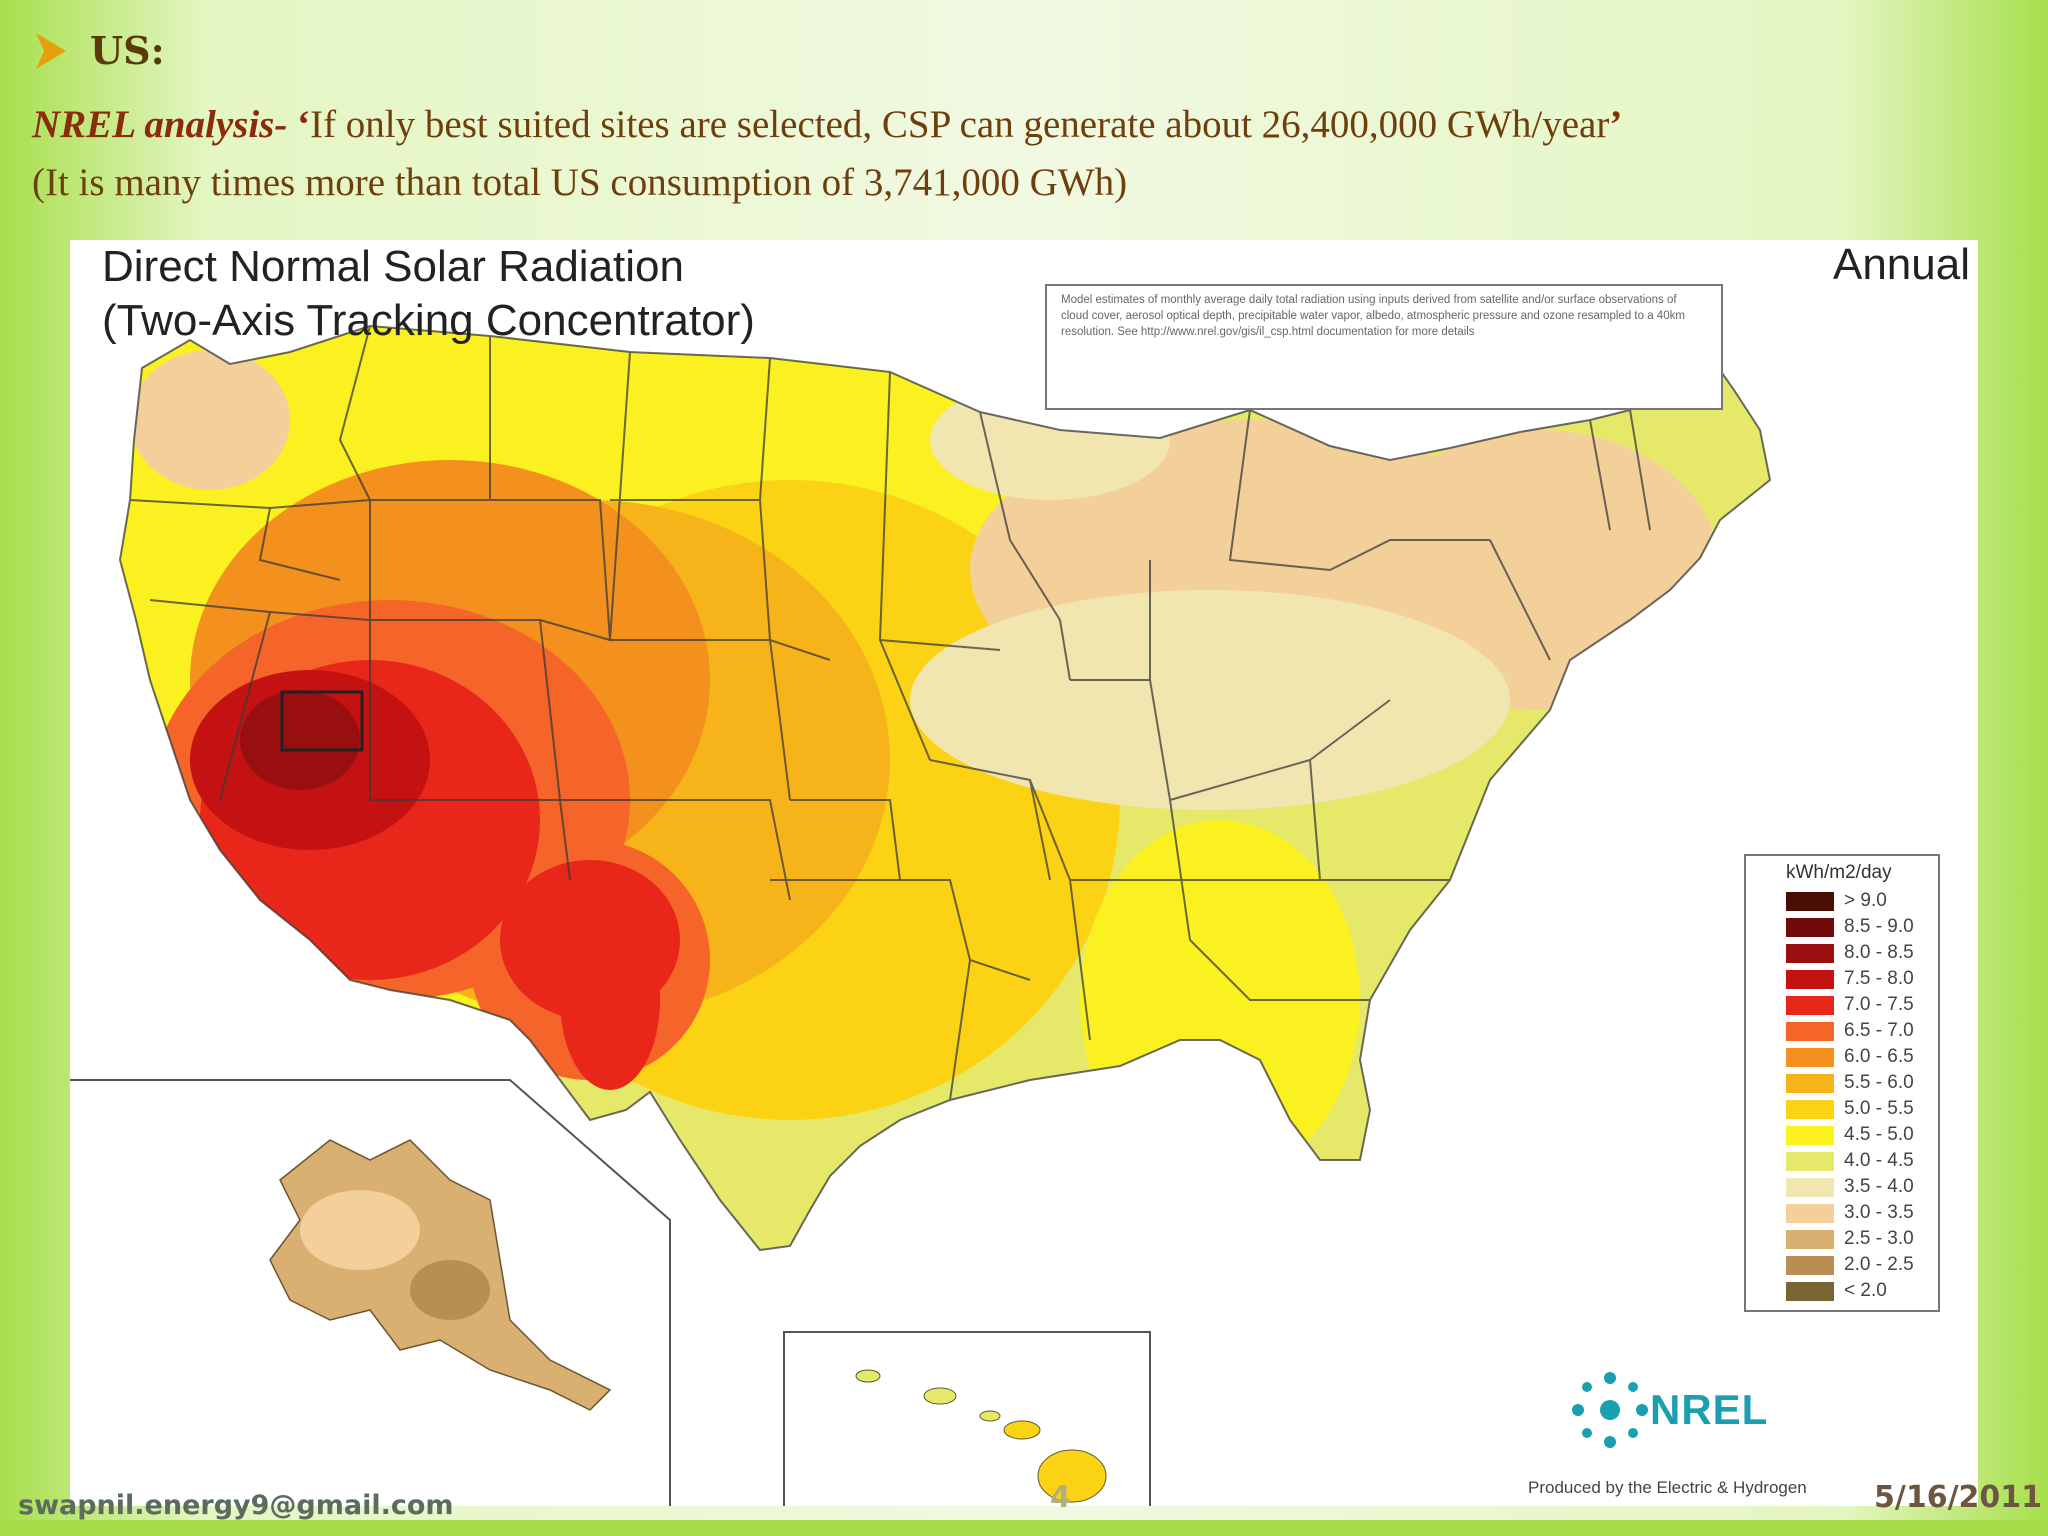 This screenshot has width=2048, height=1536. What do you see at coordinates (1879, 1264) in the screenshot?
I see `legend-label: 2.0 - 2.5` at bounding box center [1879, 1264].